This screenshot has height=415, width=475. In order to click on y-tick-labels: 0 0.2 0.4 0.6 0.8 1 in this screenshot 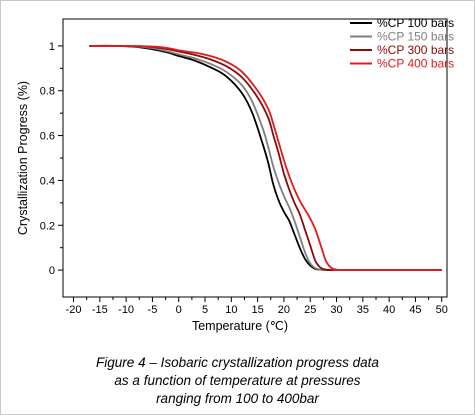, I will do `click(47, 159)`.